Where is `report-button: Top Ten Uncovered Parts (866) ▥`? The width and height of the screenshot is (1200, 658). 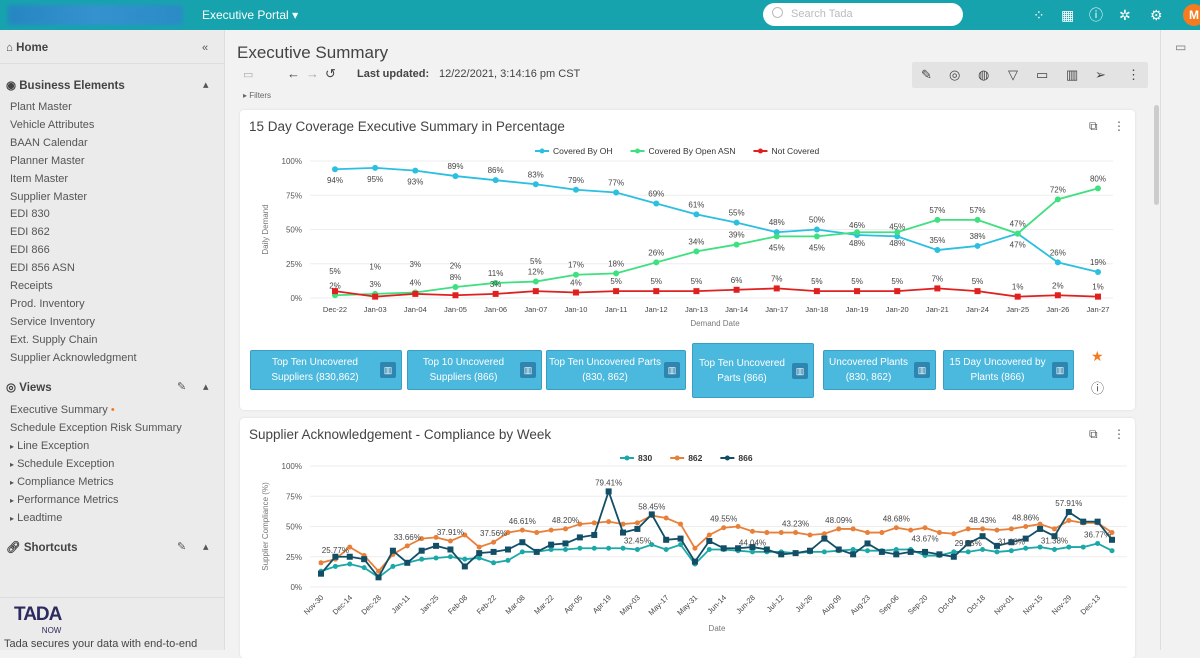 report-button: Top Ten Uncovered Parts (866) ▥ is located at coordinates (753, 370).